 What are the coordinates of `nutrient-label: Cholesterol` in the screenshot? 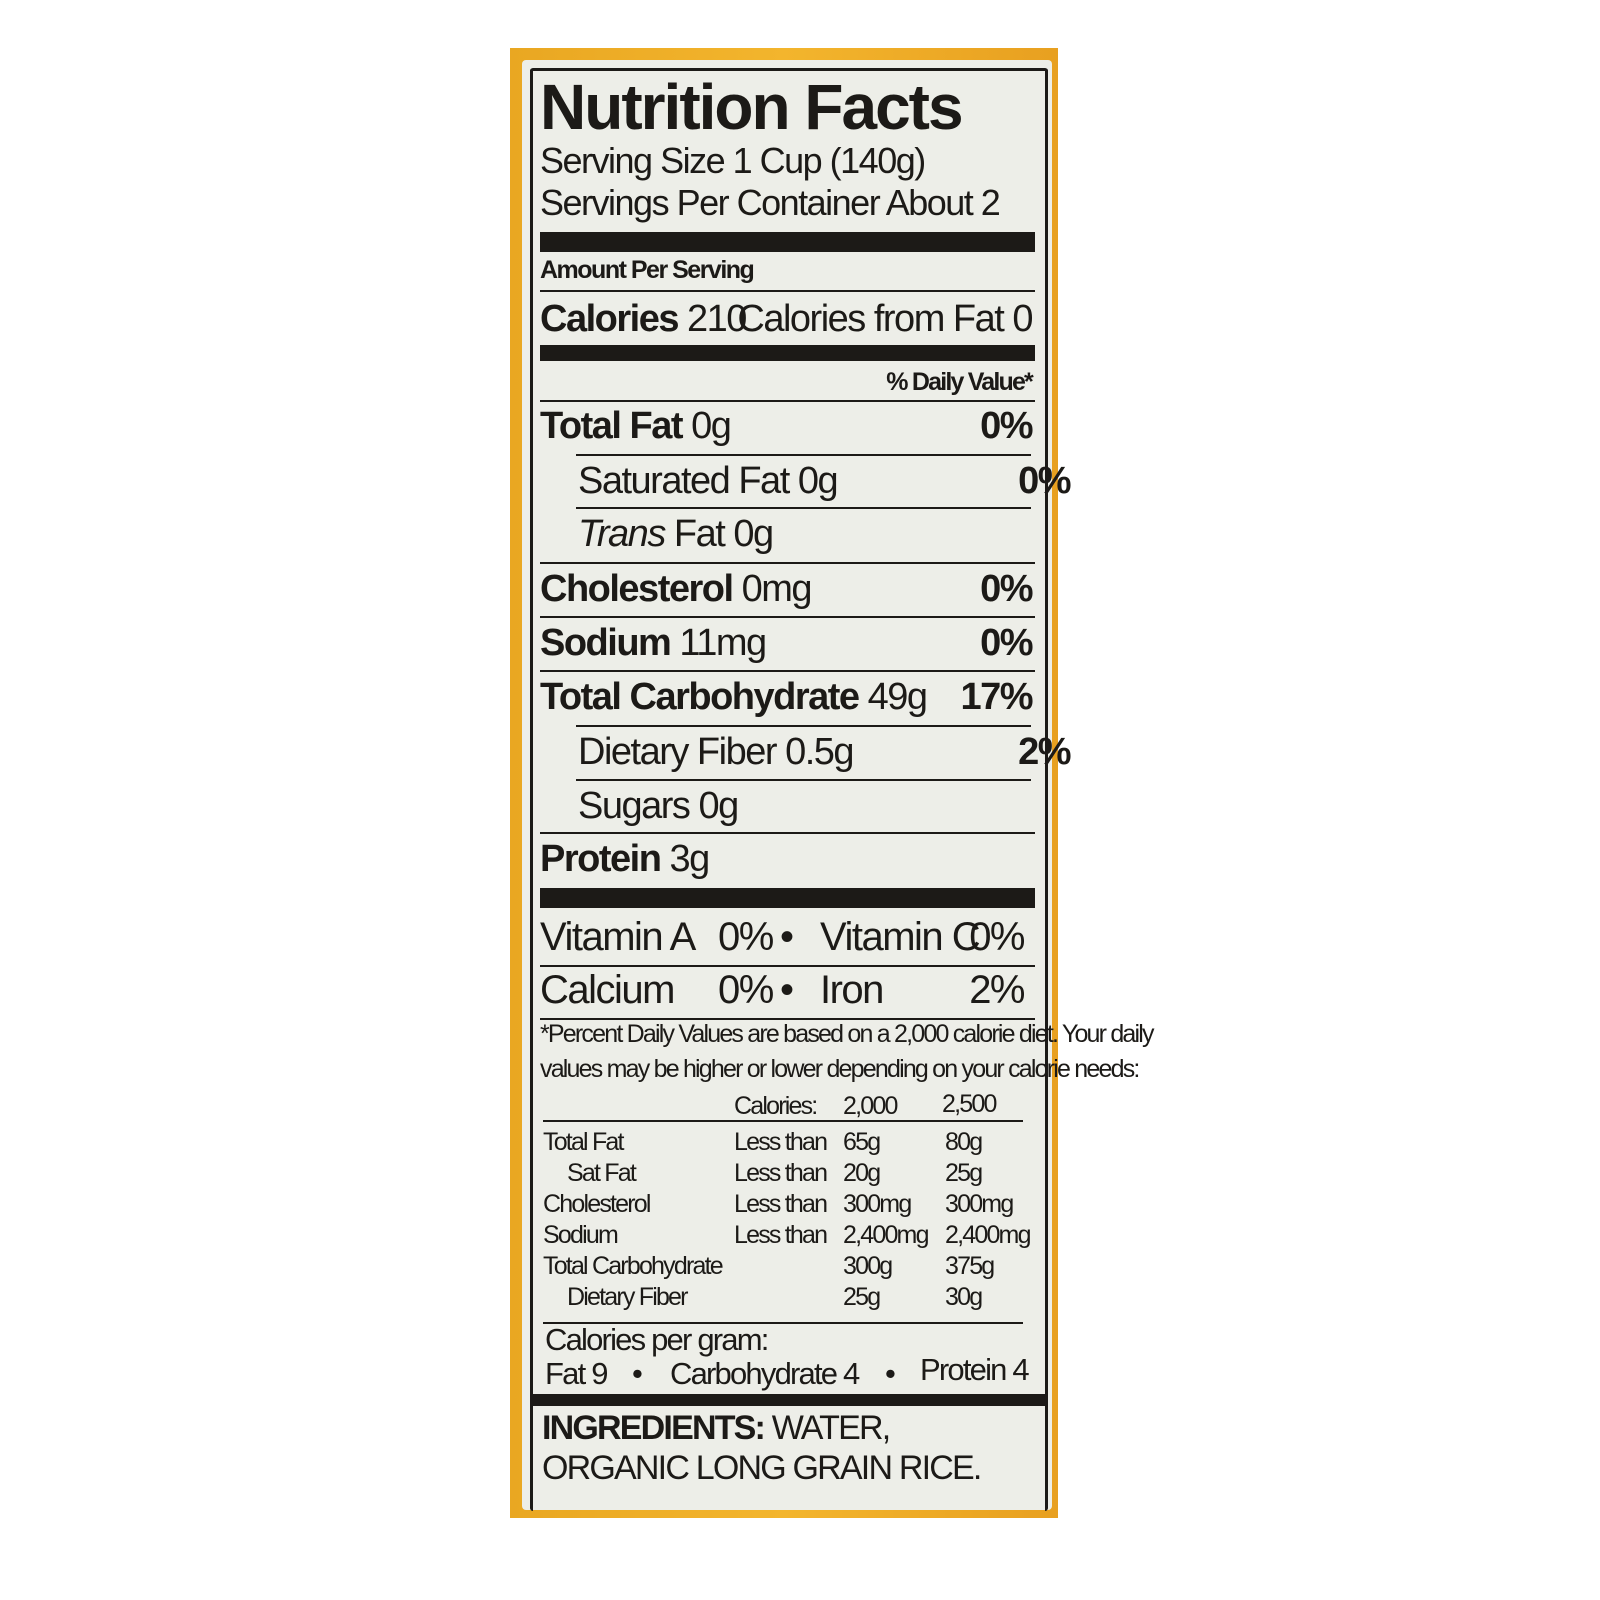 It's located at (637, 589).